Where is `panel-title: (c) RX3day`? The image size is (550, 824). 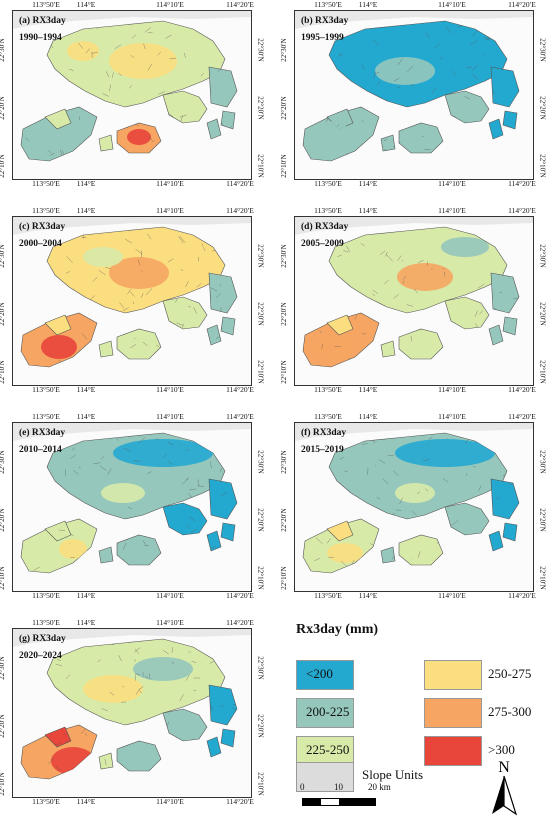
panel-title: (c) RX3day is located at coordinates (42, 227).